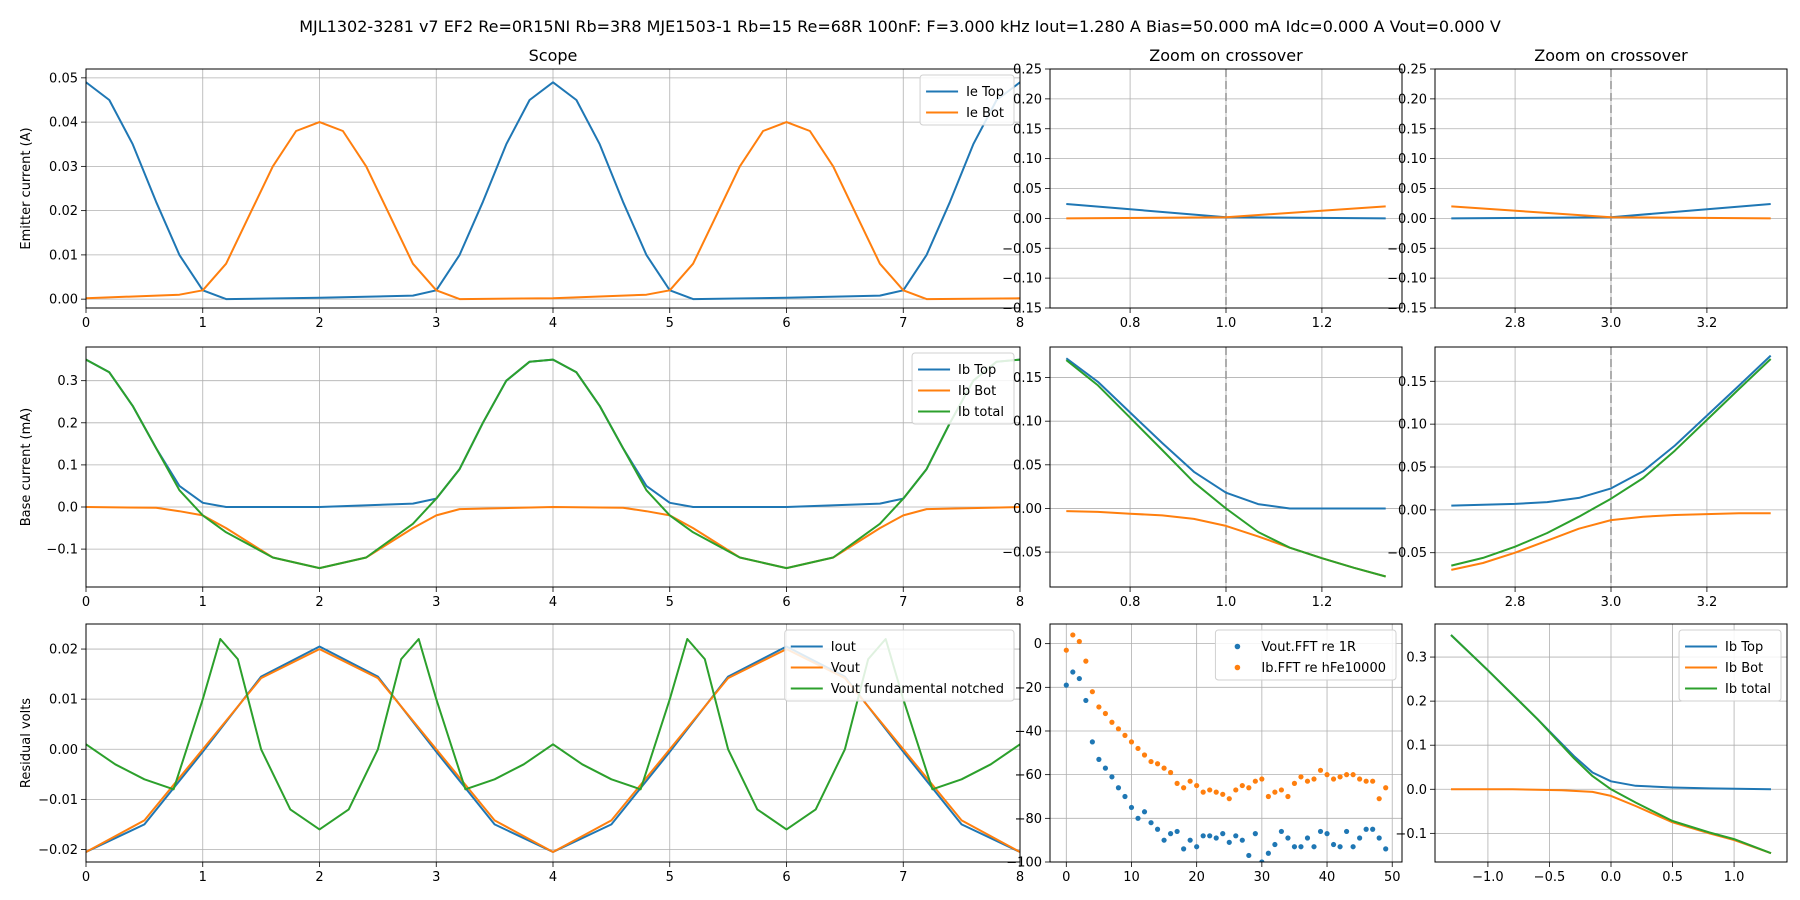 Image resolution: width=1800 pixels, height=900 pixels. I want to click on y-tick-label: −0.02, so click(58, 850).